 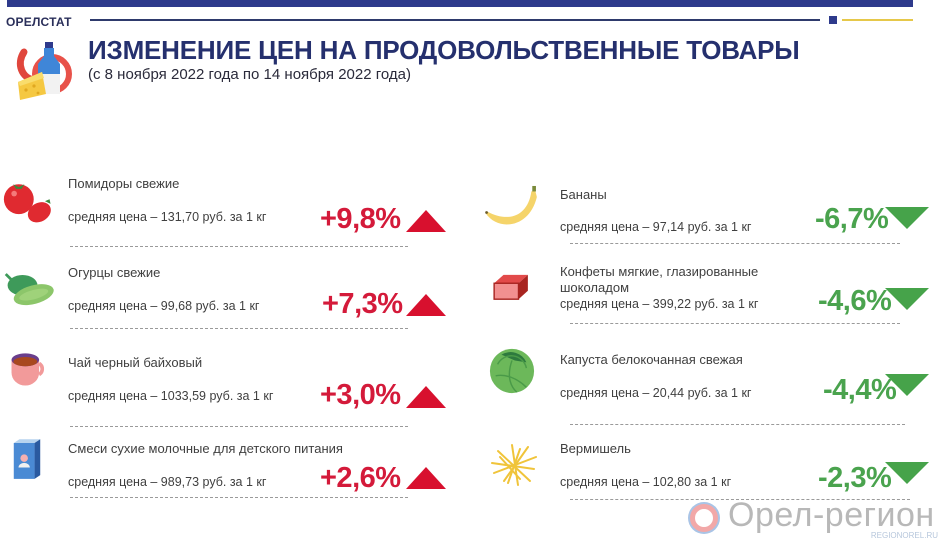 I want to click on cucumber-icon, so click(x=29, y=289).